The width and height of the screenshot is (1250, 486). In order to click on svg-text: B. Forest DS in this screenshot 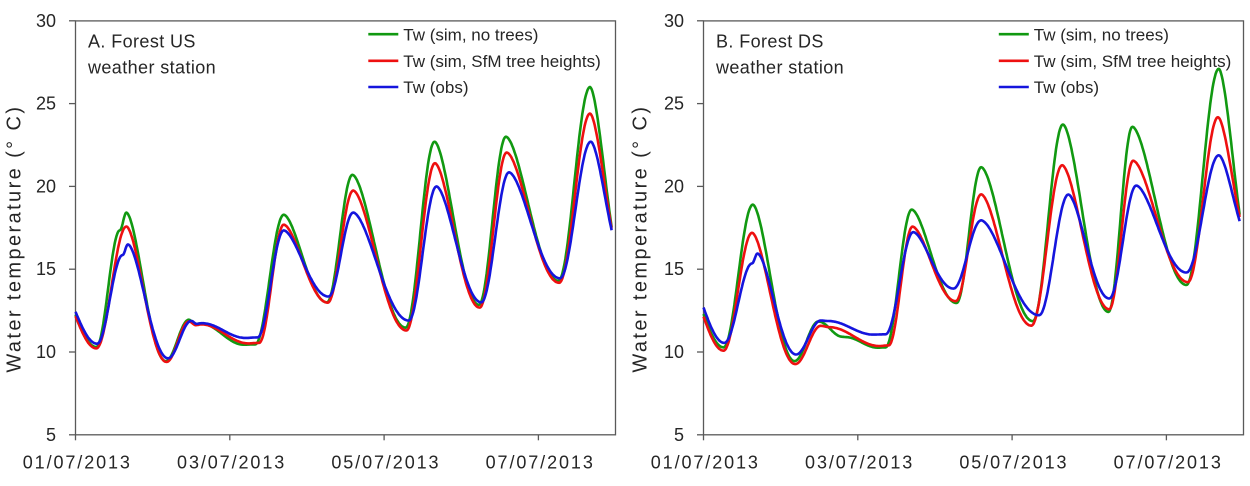, I will do `click(770, 42)`.